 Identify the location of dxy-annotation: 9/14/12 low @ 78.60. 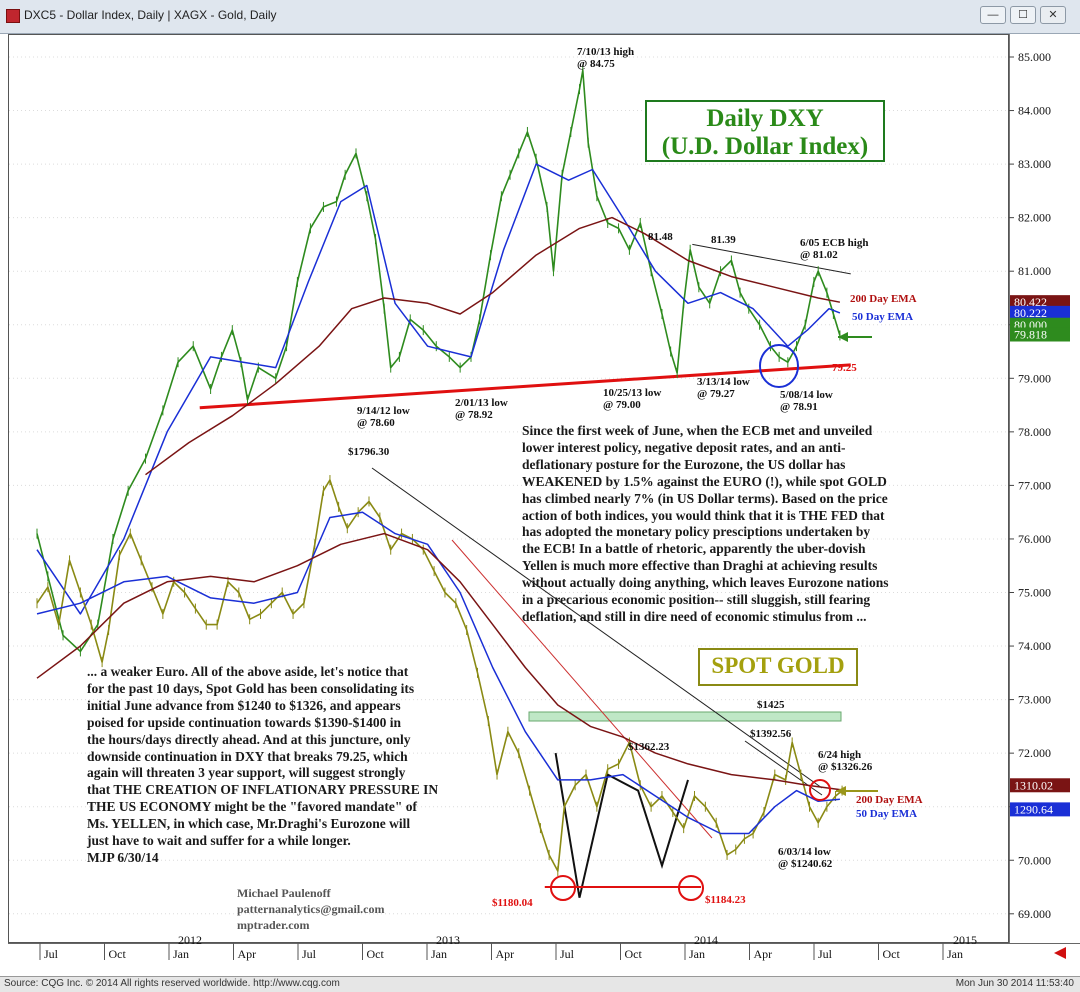
(383, 417).